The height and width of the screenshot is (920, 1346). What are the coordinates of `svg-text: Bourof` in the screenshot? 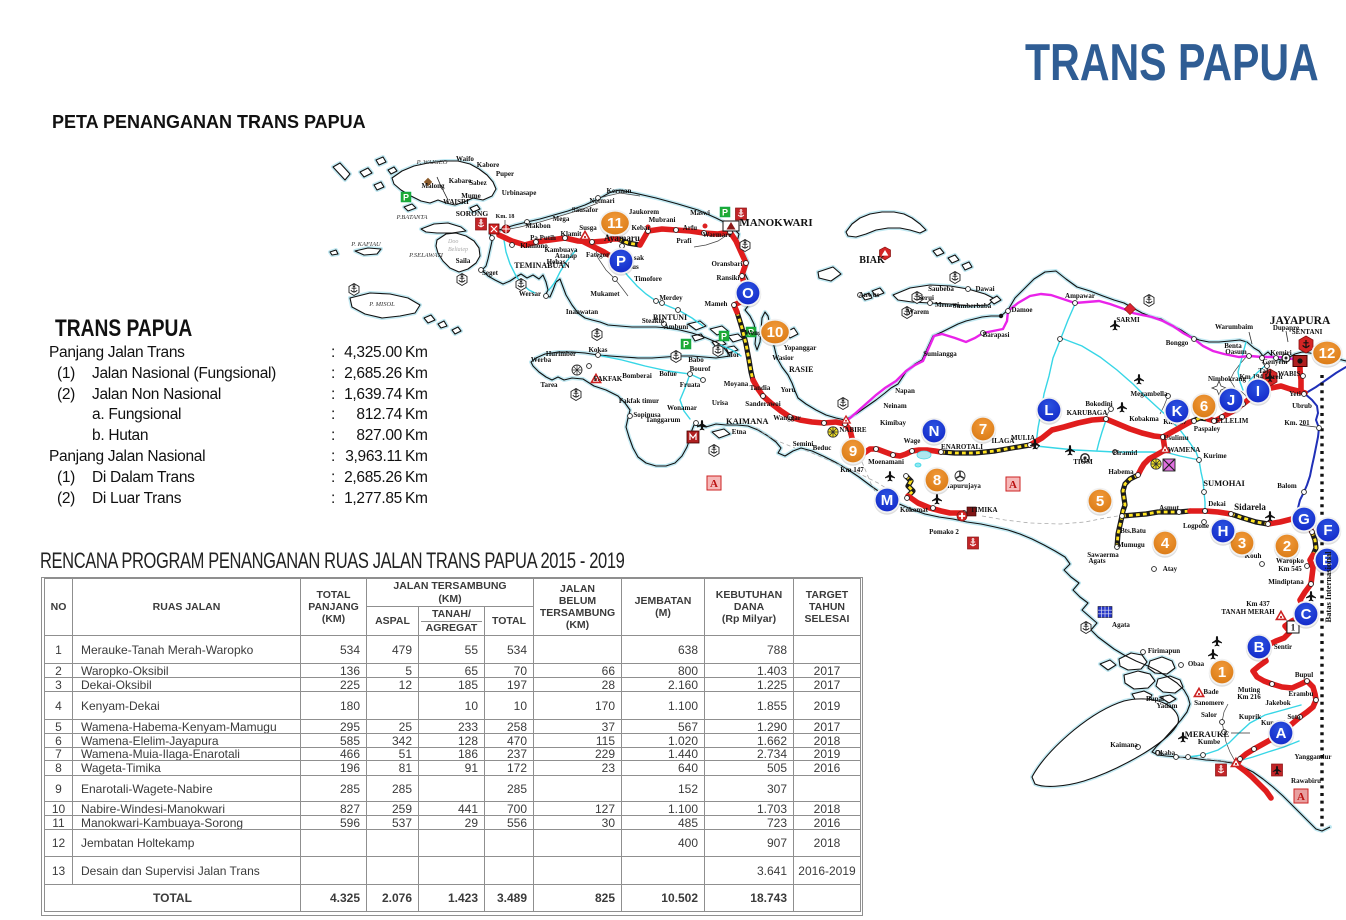 It's located at (701, 369).